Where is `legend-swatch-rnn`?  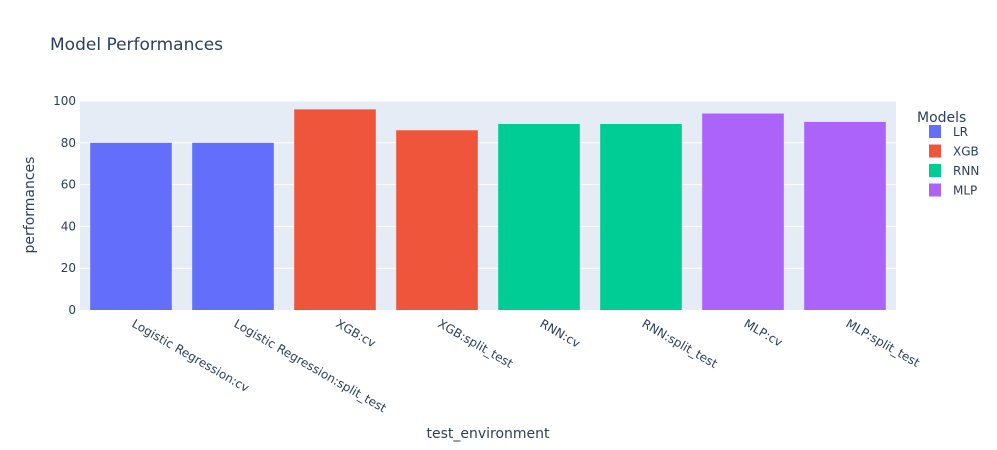 legend-swatch-rnn is located at coordinates (935, 170).